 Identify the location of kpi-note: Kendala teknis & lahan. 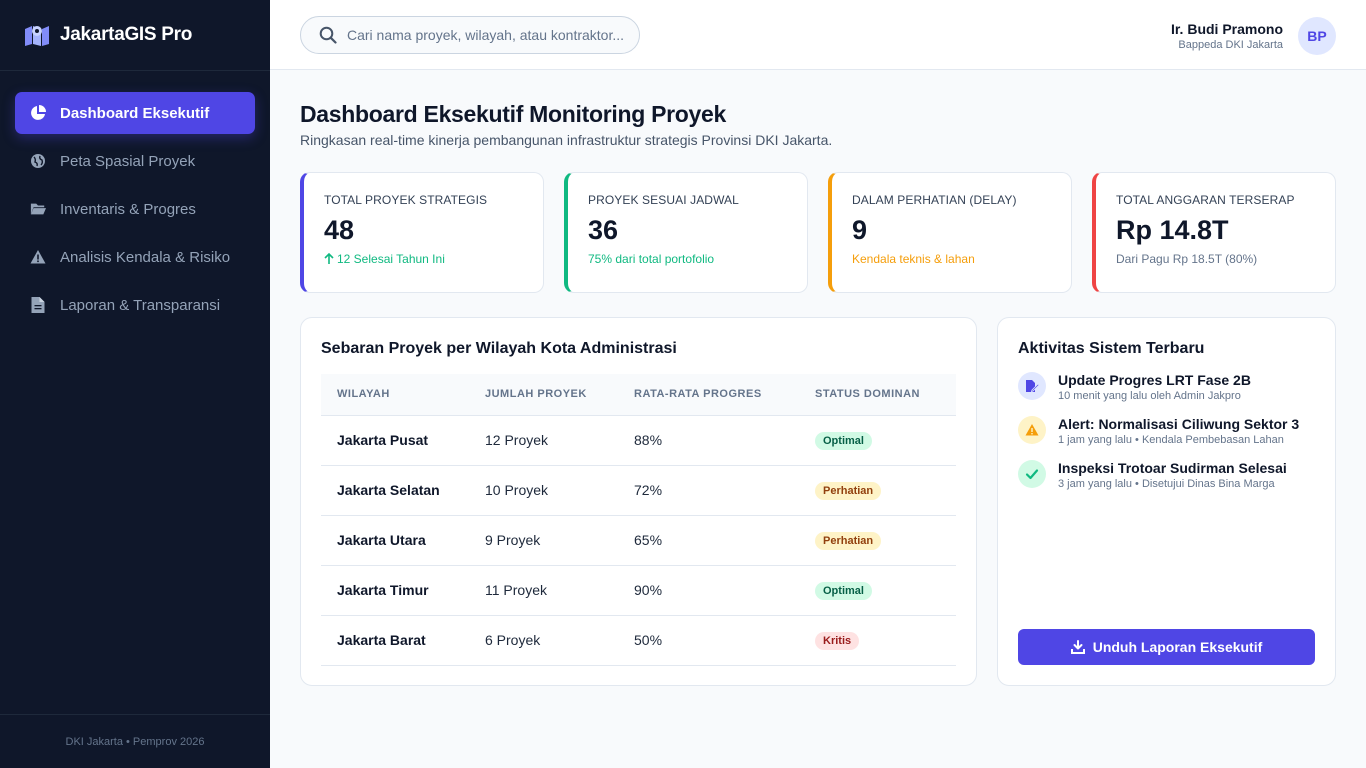
(913, 259).